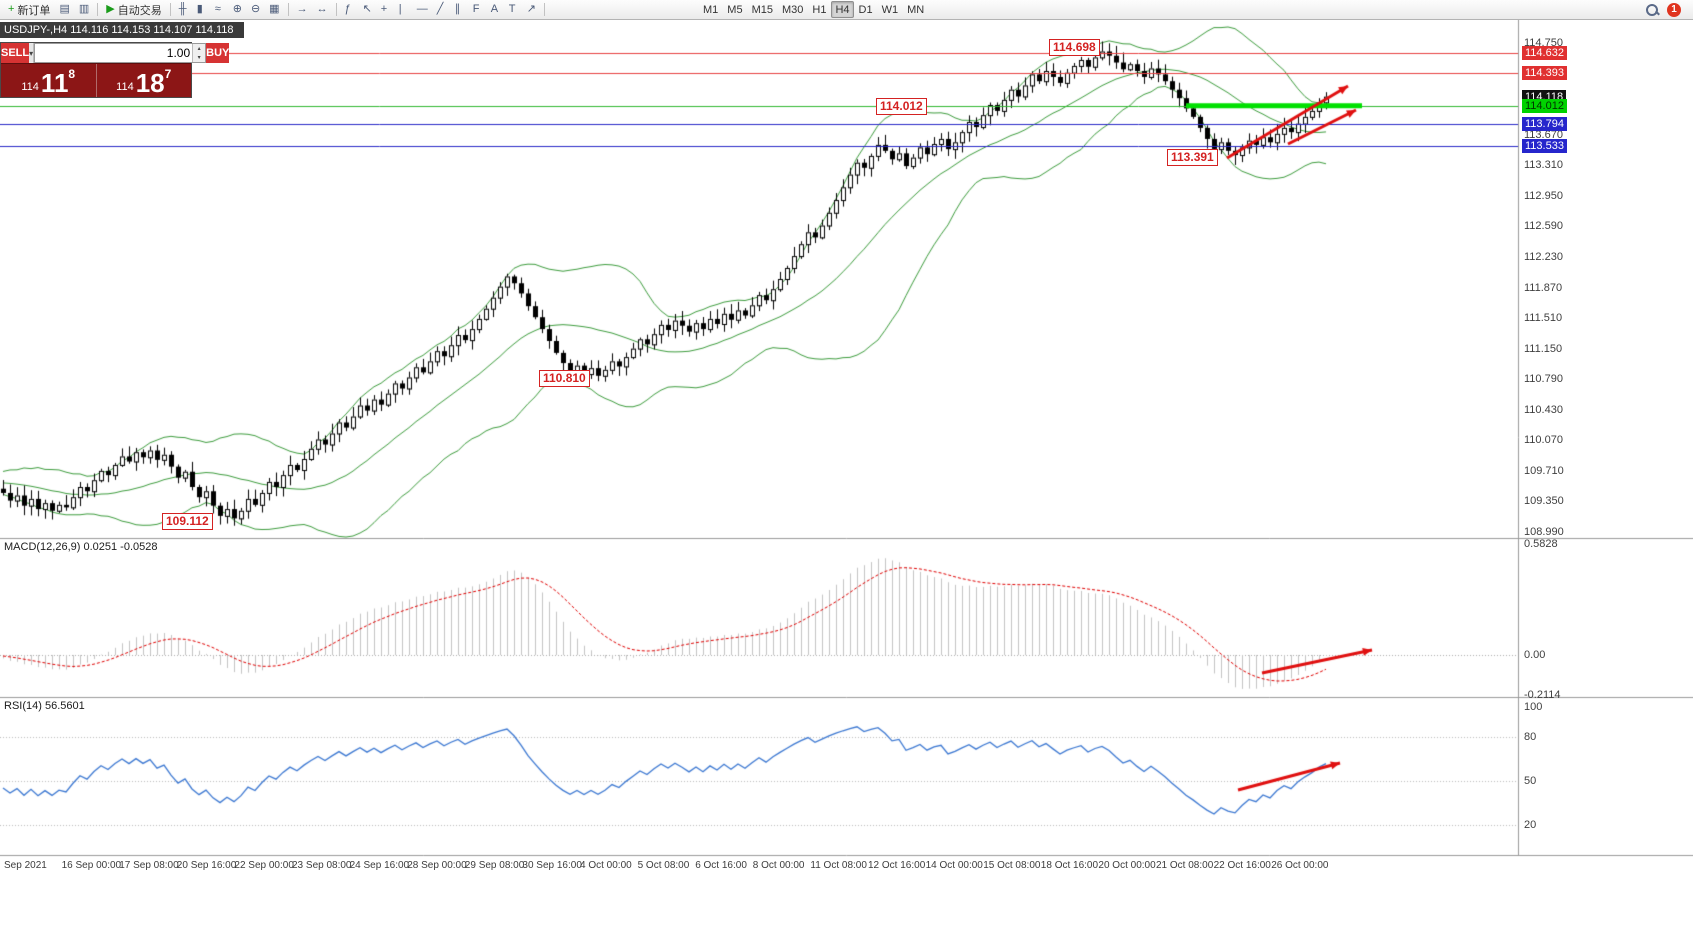 The width and height of the screenshot is (1693, 940). Describe the element at coordinates (1544, 470) in the screenshot. I see `price-tick: 109.710` at that location.